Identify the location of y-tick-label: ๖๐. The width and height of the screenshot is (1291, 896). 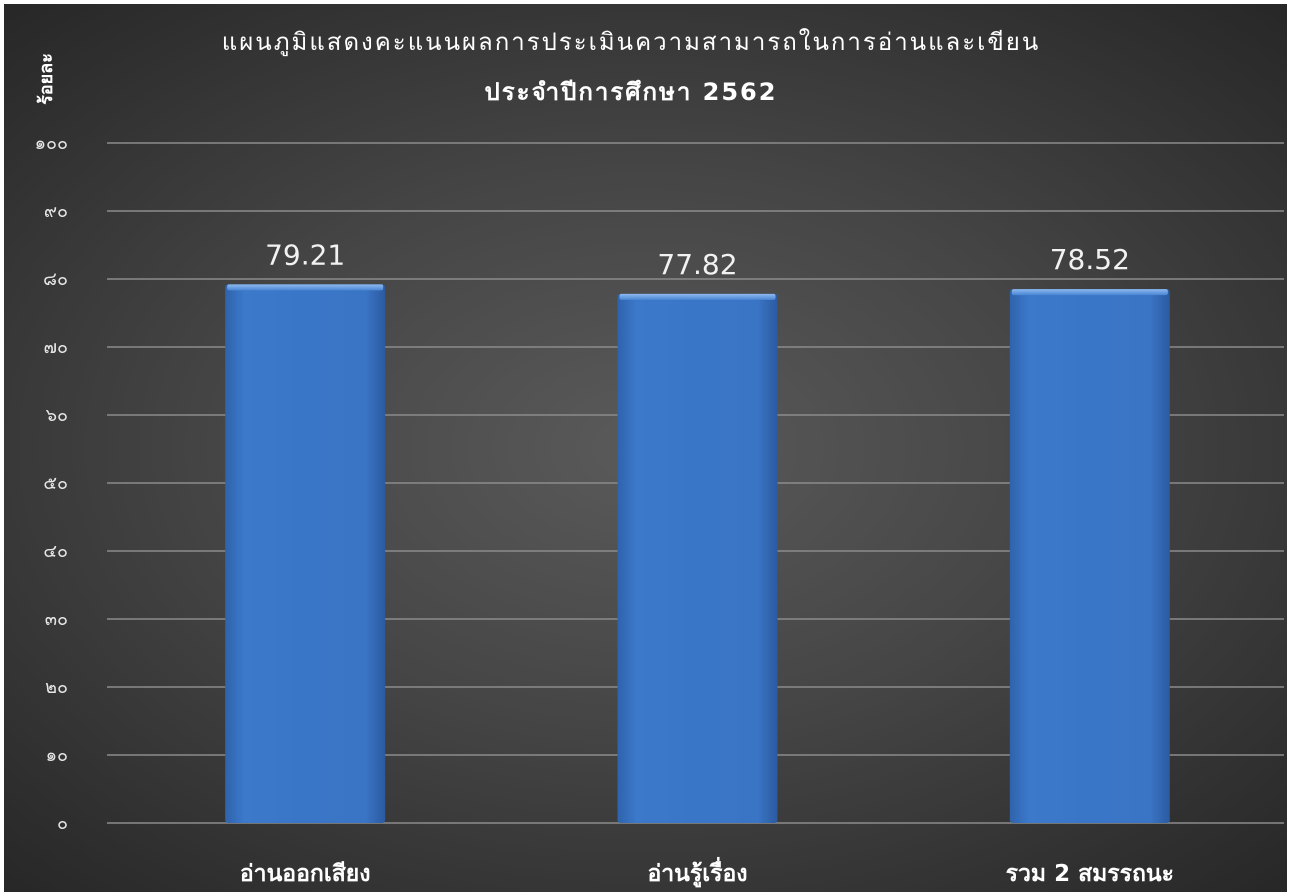
(57, 415).